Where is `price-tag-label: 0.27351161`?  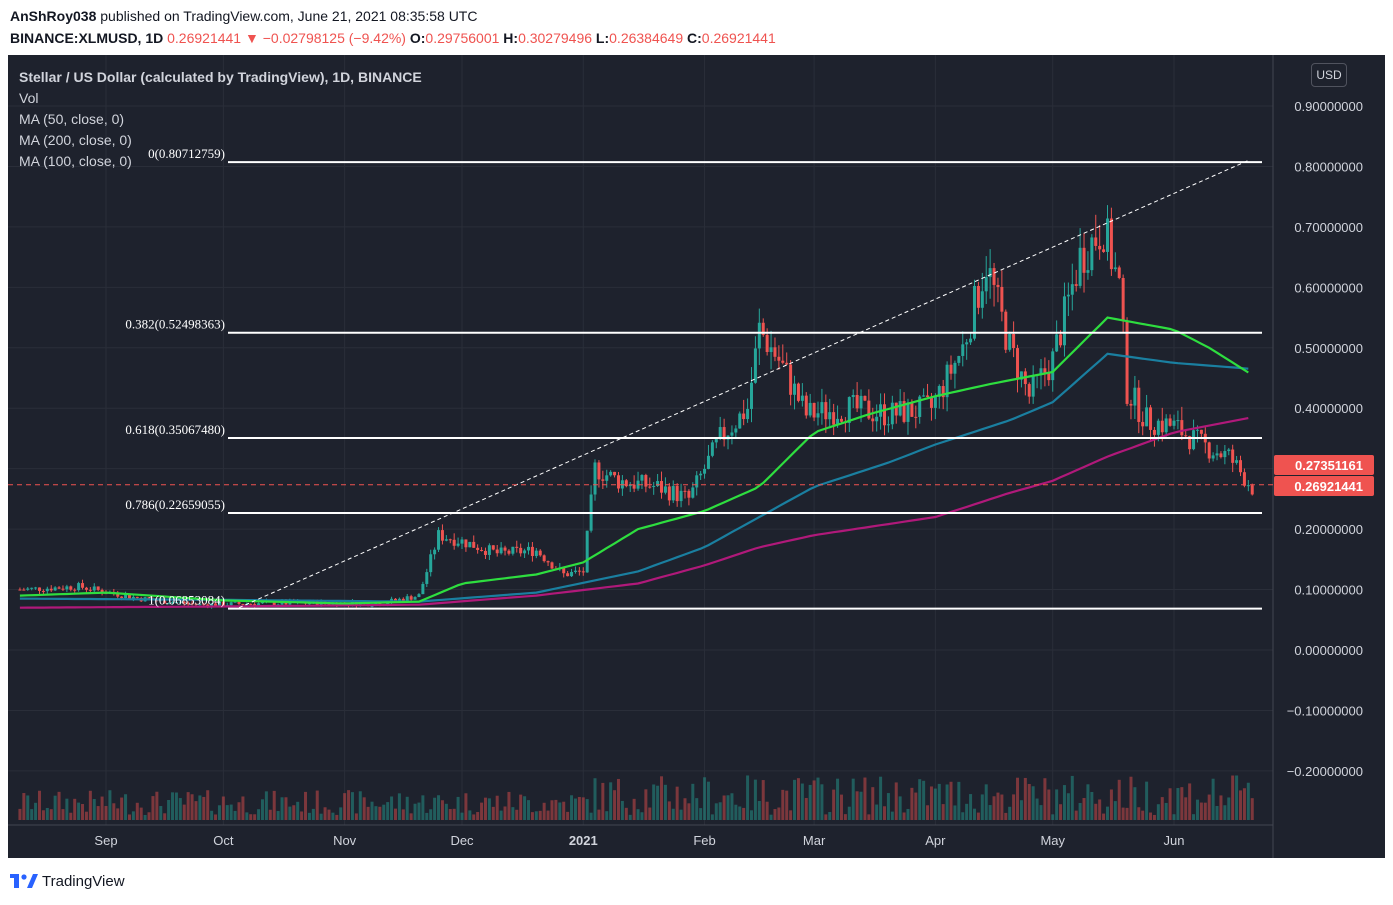
price-tag-label: 0.27351161 is located at coordinates (1329, 465).